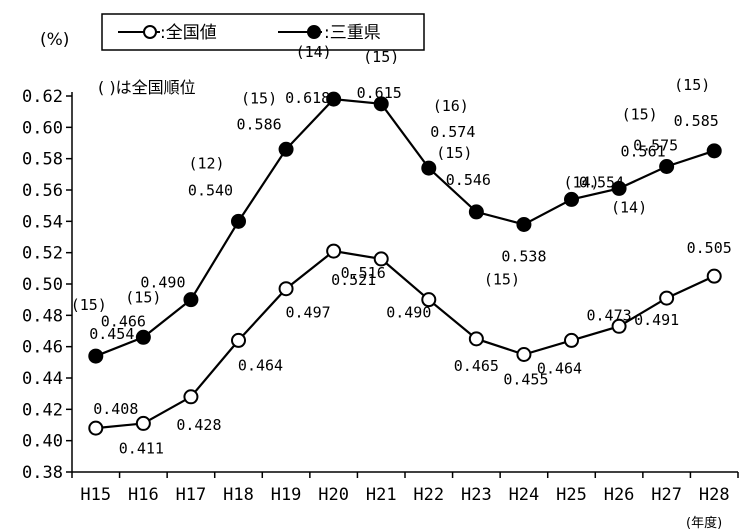  Describe the element at coordinates (601, 182) in the screenshot. I see `mie-value-label: 0.554` at that location.